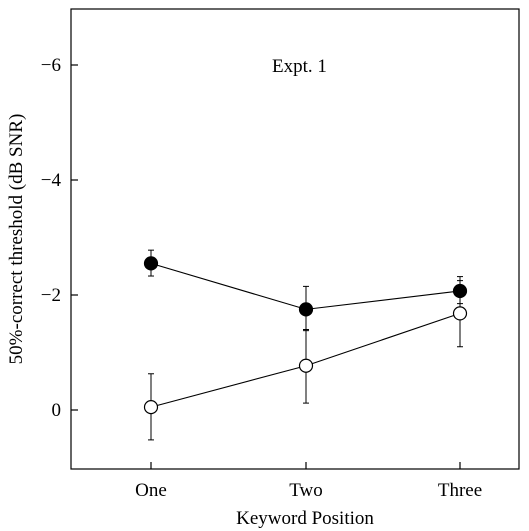  Describe the element at coordinates (306, 490) in the screenshot. I see `x-tick-label: Two` at that location.